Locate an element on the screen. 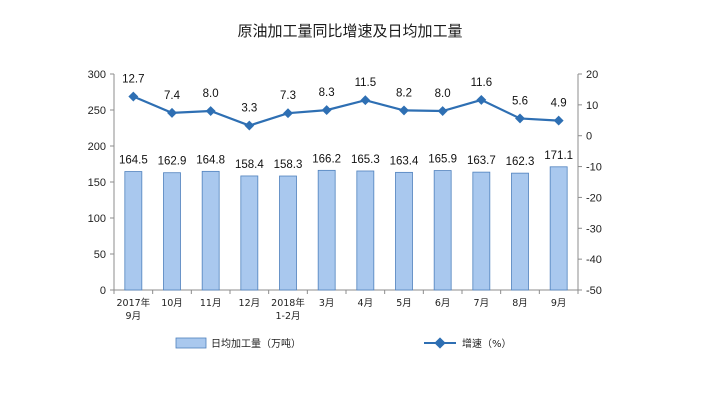  left-tick-label: 50 is located at coordinates (100, 255).